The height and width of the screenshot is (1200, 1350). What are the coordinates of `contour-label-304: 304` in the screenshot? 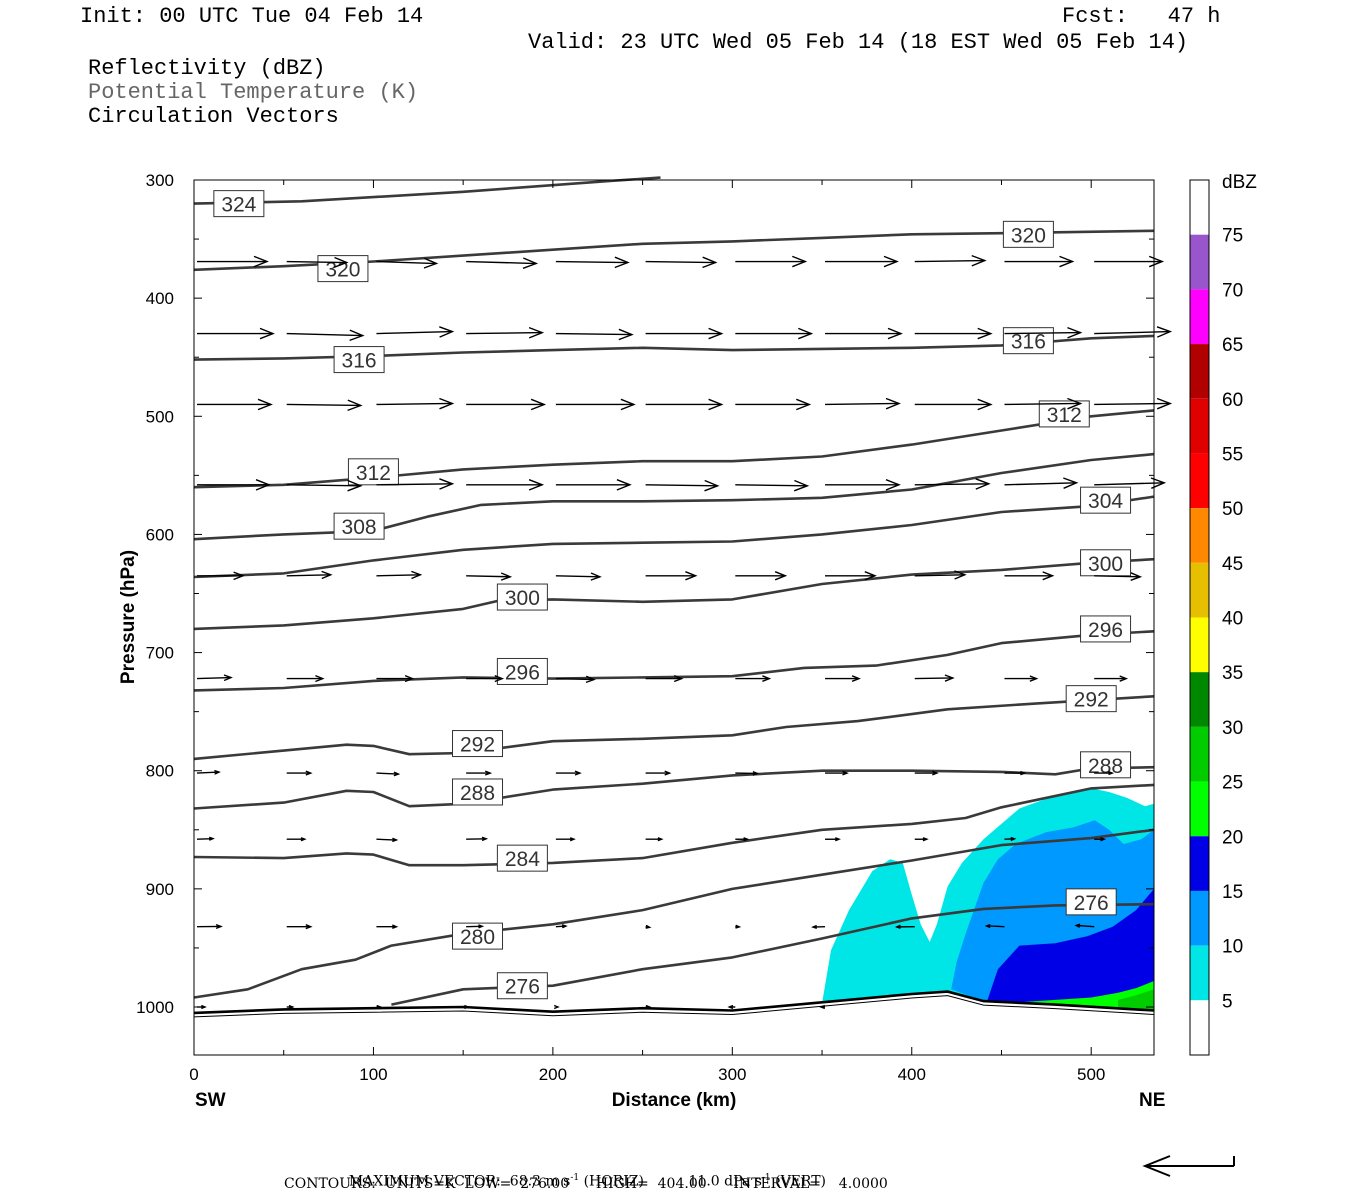 It's located at (1105, 501).